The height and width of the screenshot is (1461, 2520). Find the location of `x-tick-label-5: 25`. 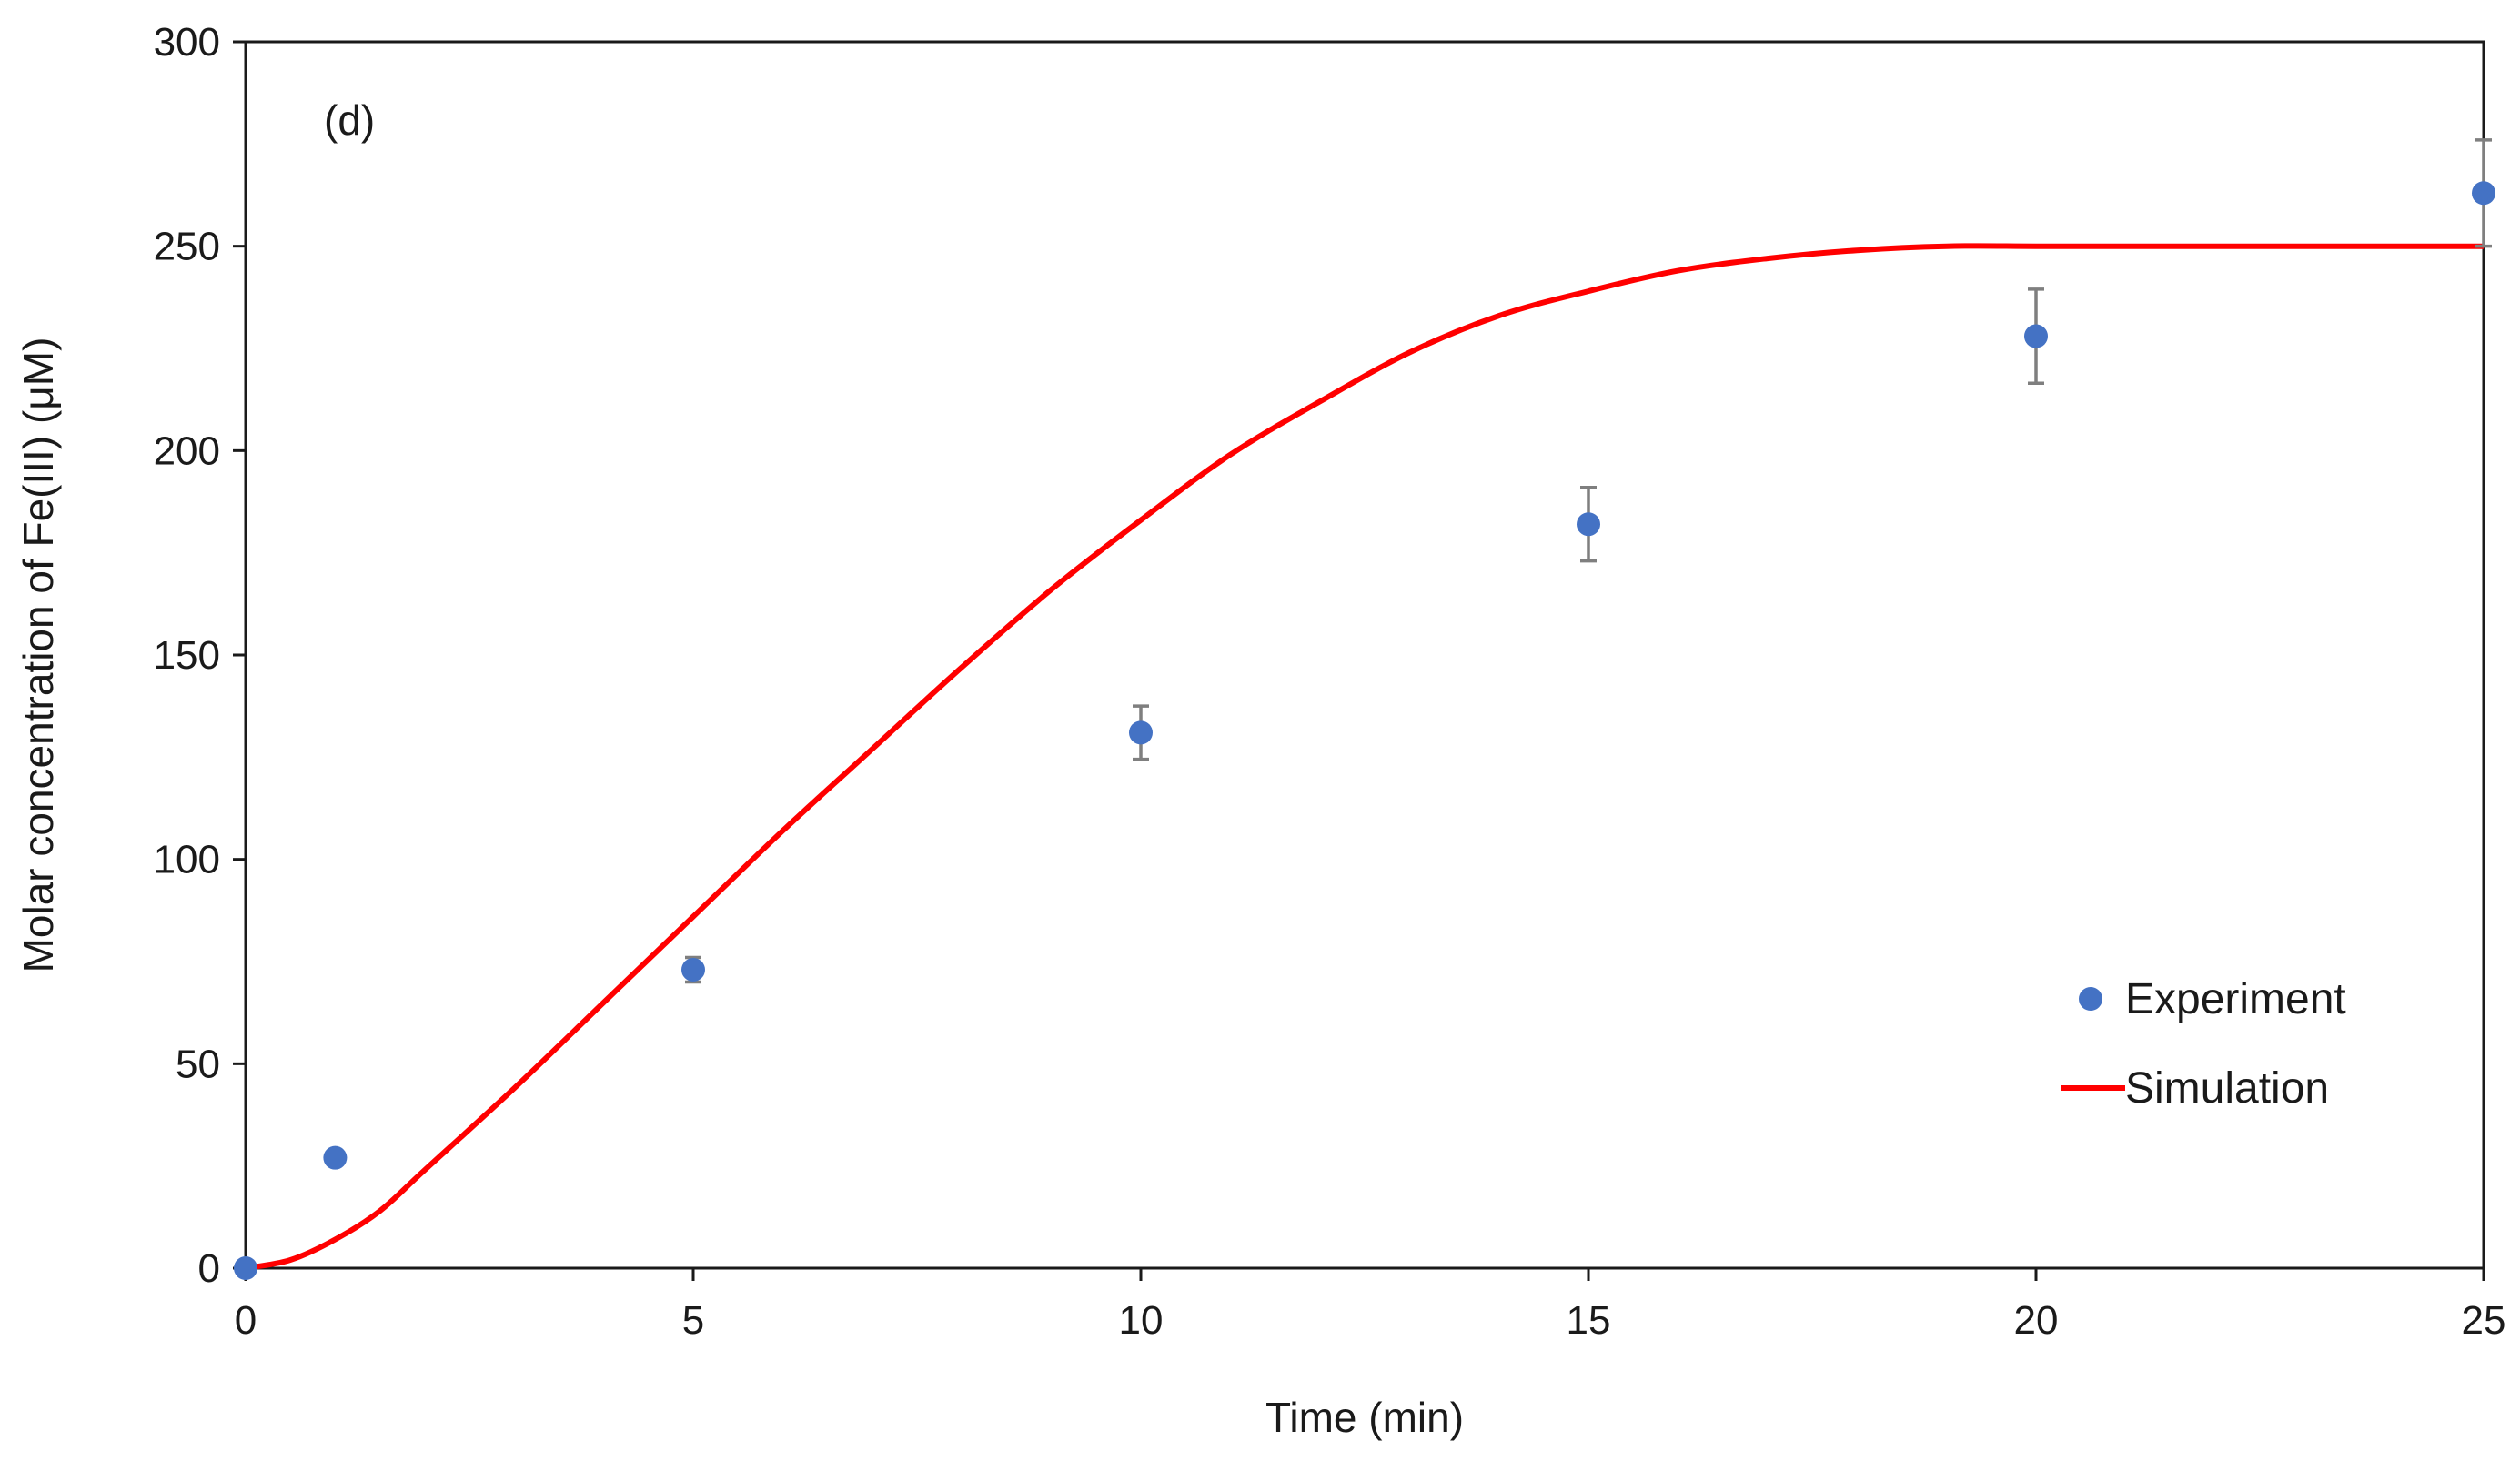

x-tick-label-5: 25 is located at coordinates (2484, 1320).